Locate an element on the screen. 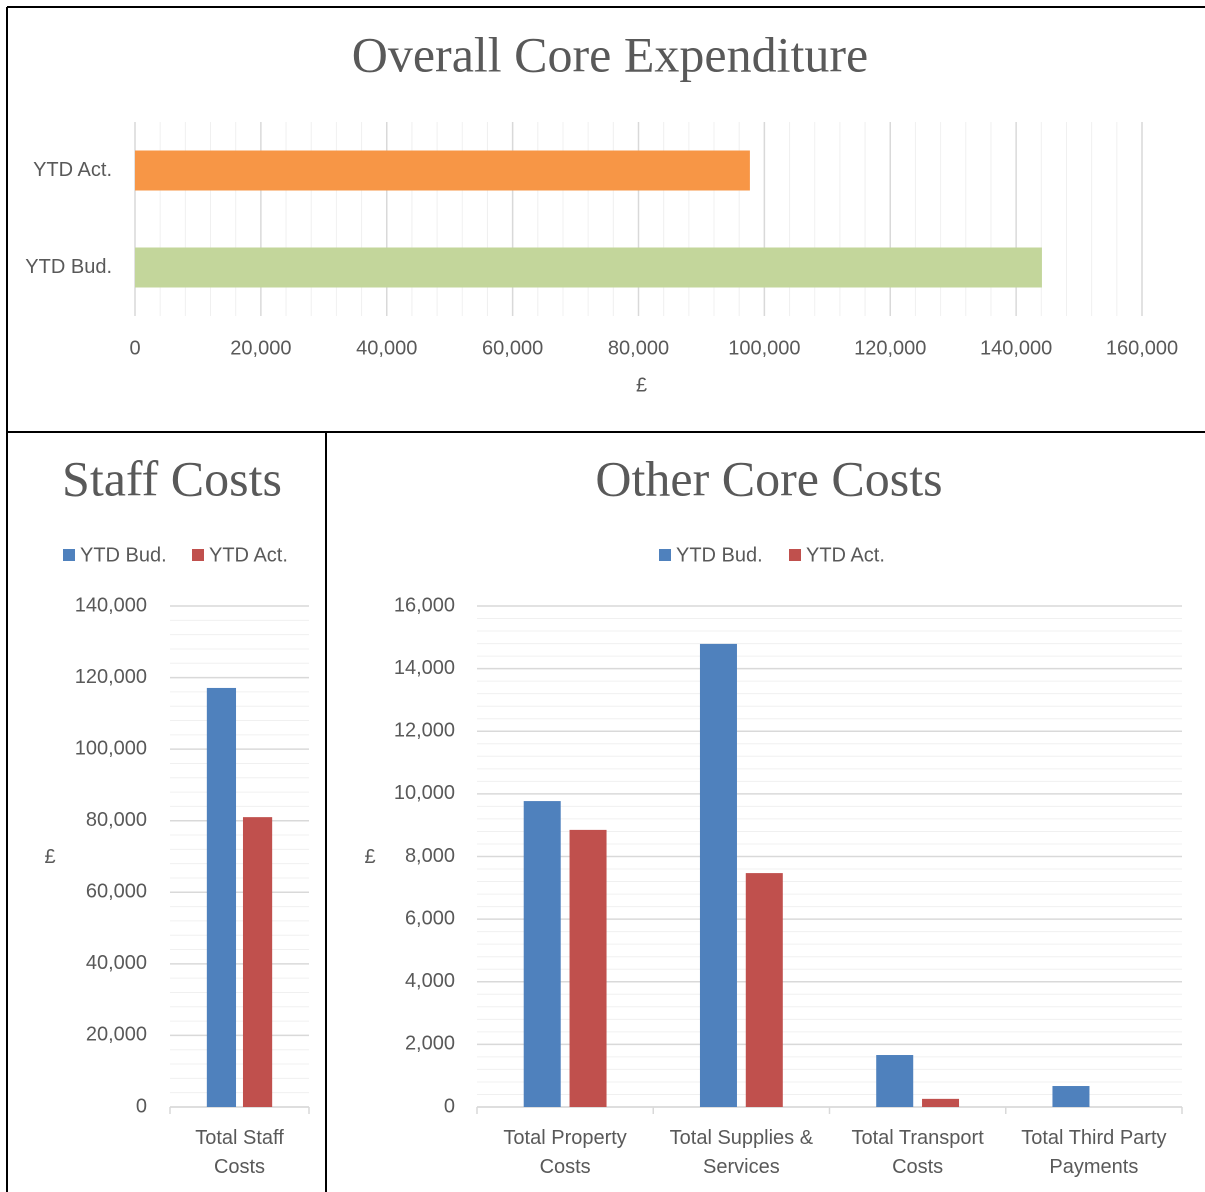 The height and width of the screenshot is (1192, 1205). x-tick-label: 160,000 is located at coordinates (1142, 348).